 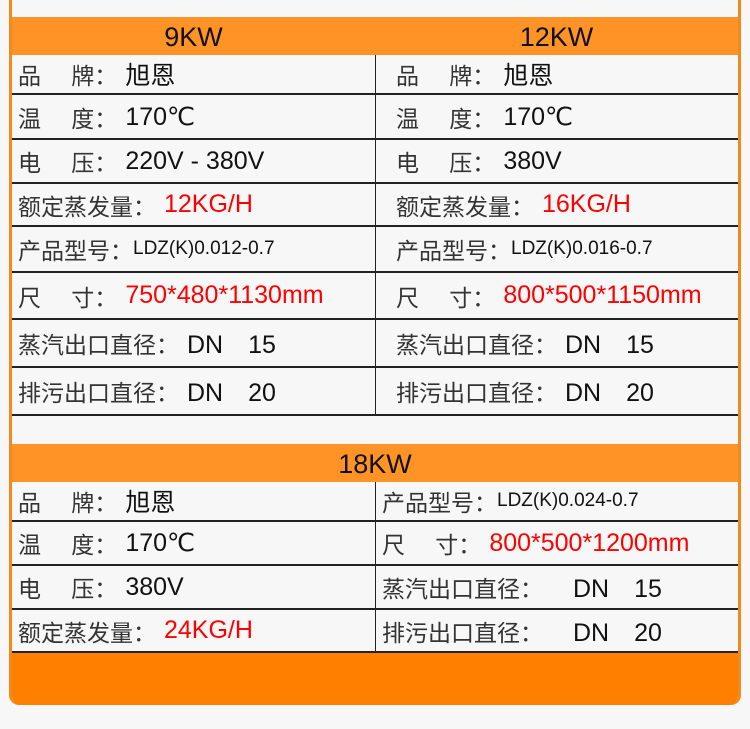 I want to click on footer-bar, so click(x=375, y=679).